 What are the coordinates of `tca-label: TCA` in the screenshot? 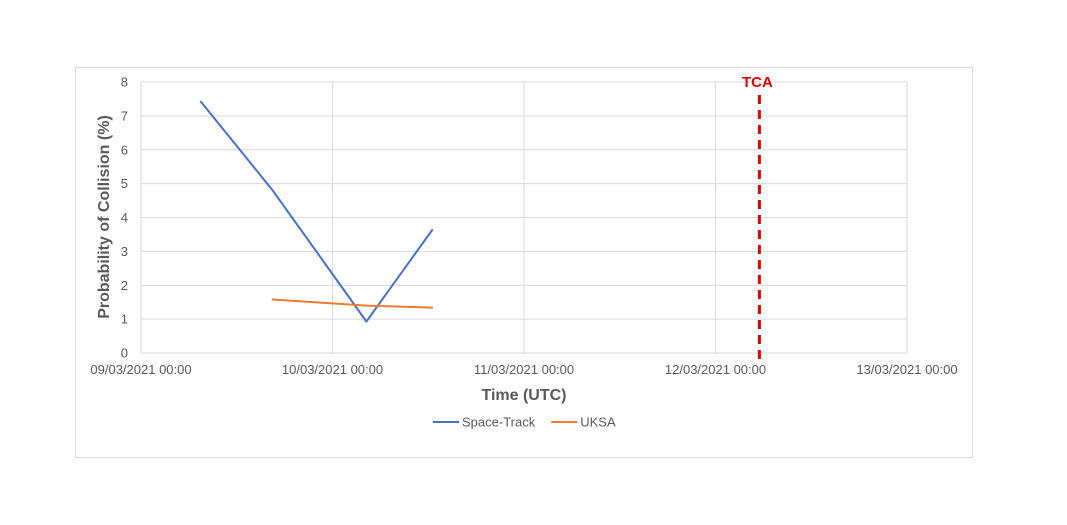 It's located at (757, 82).